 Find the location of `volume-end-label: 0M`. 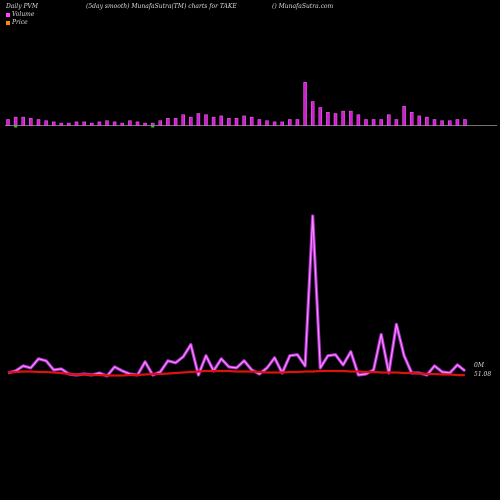

volume-end-label: 0M is located at coordinates (479, 365).